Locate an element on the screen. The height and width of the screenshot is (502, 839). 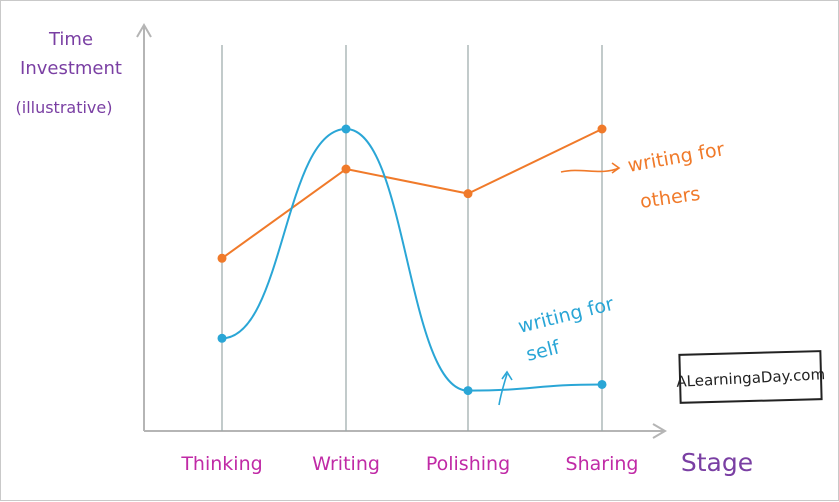
x-tick-label-polishing: Polishing is located at coordinates (468, 464).